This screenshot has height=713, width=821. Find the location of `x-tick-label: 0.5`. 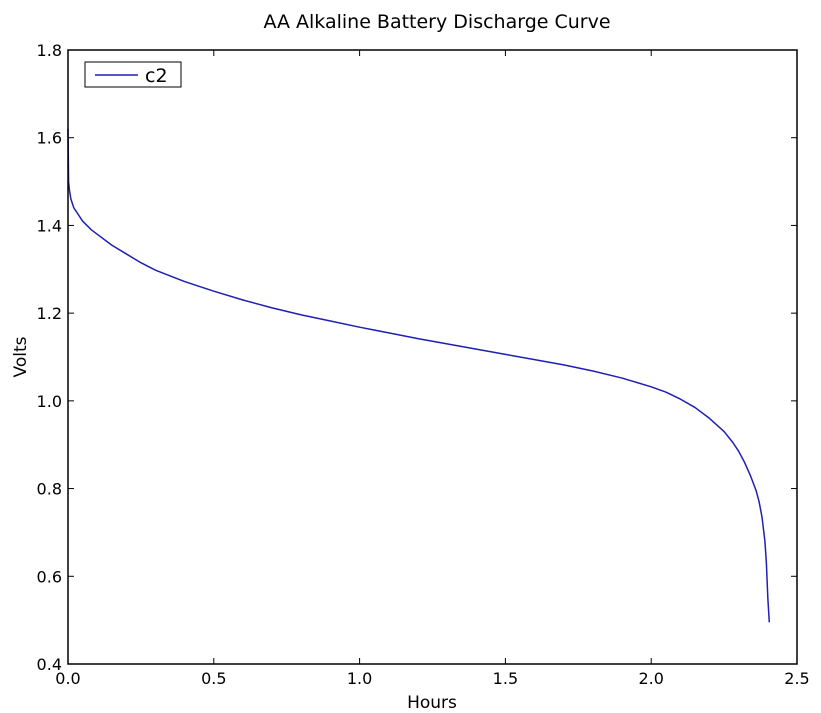

x-tick-label: 0.5 is located at coordinates (213, 678).